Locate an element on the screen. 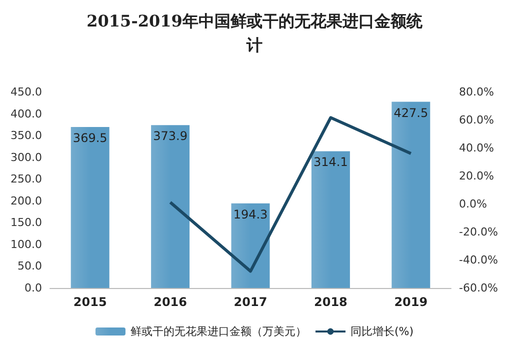 This screenshot has height=348, width=509. x-tick-label: 2017 is located at coordinates (251, 302).